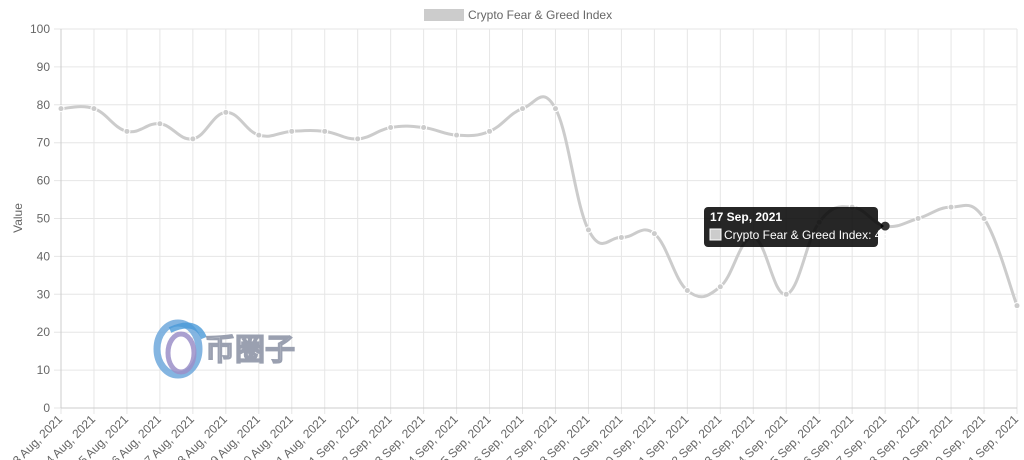  Describe the element at coordinates (881, 226) in the screenshot. I see `tooltip-caret` at that location.